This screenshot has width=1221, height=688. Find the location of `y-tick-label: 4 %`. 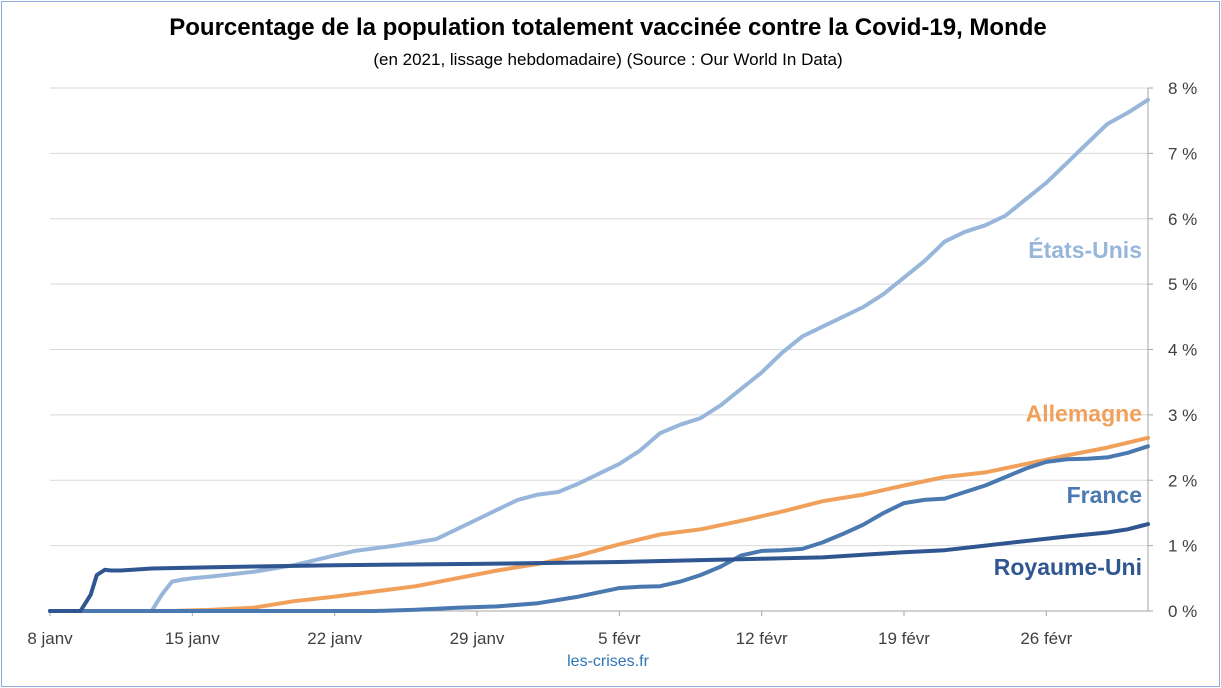

y-tick-label: 4 % is located at coordinates (1182, 350).